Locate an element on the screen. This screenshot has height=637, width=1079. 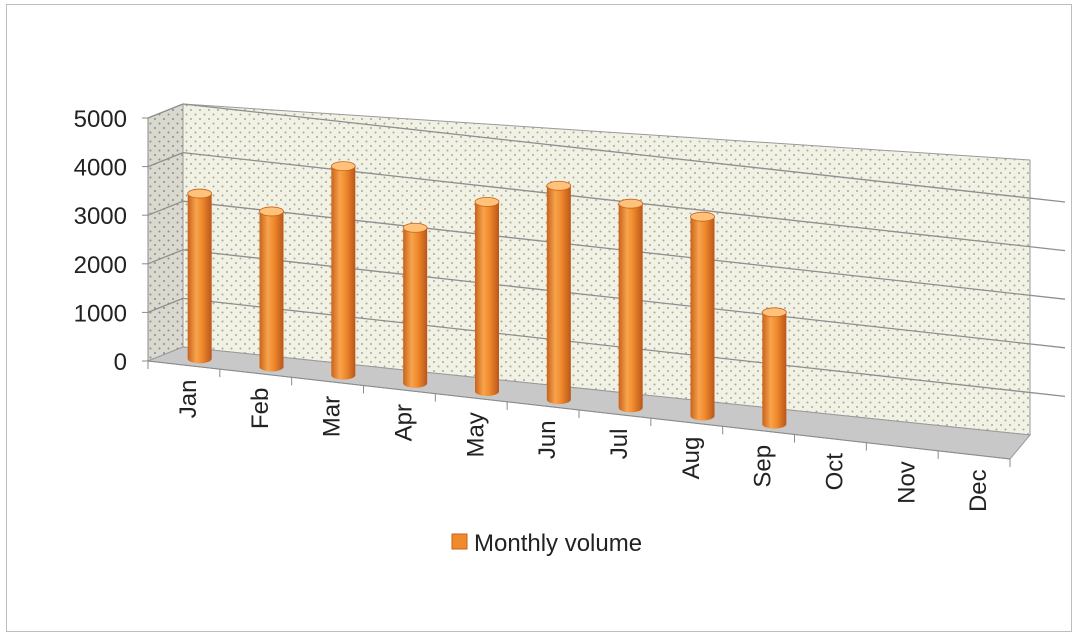
x-tick-label: Jan is located at coordinates (188, 399).